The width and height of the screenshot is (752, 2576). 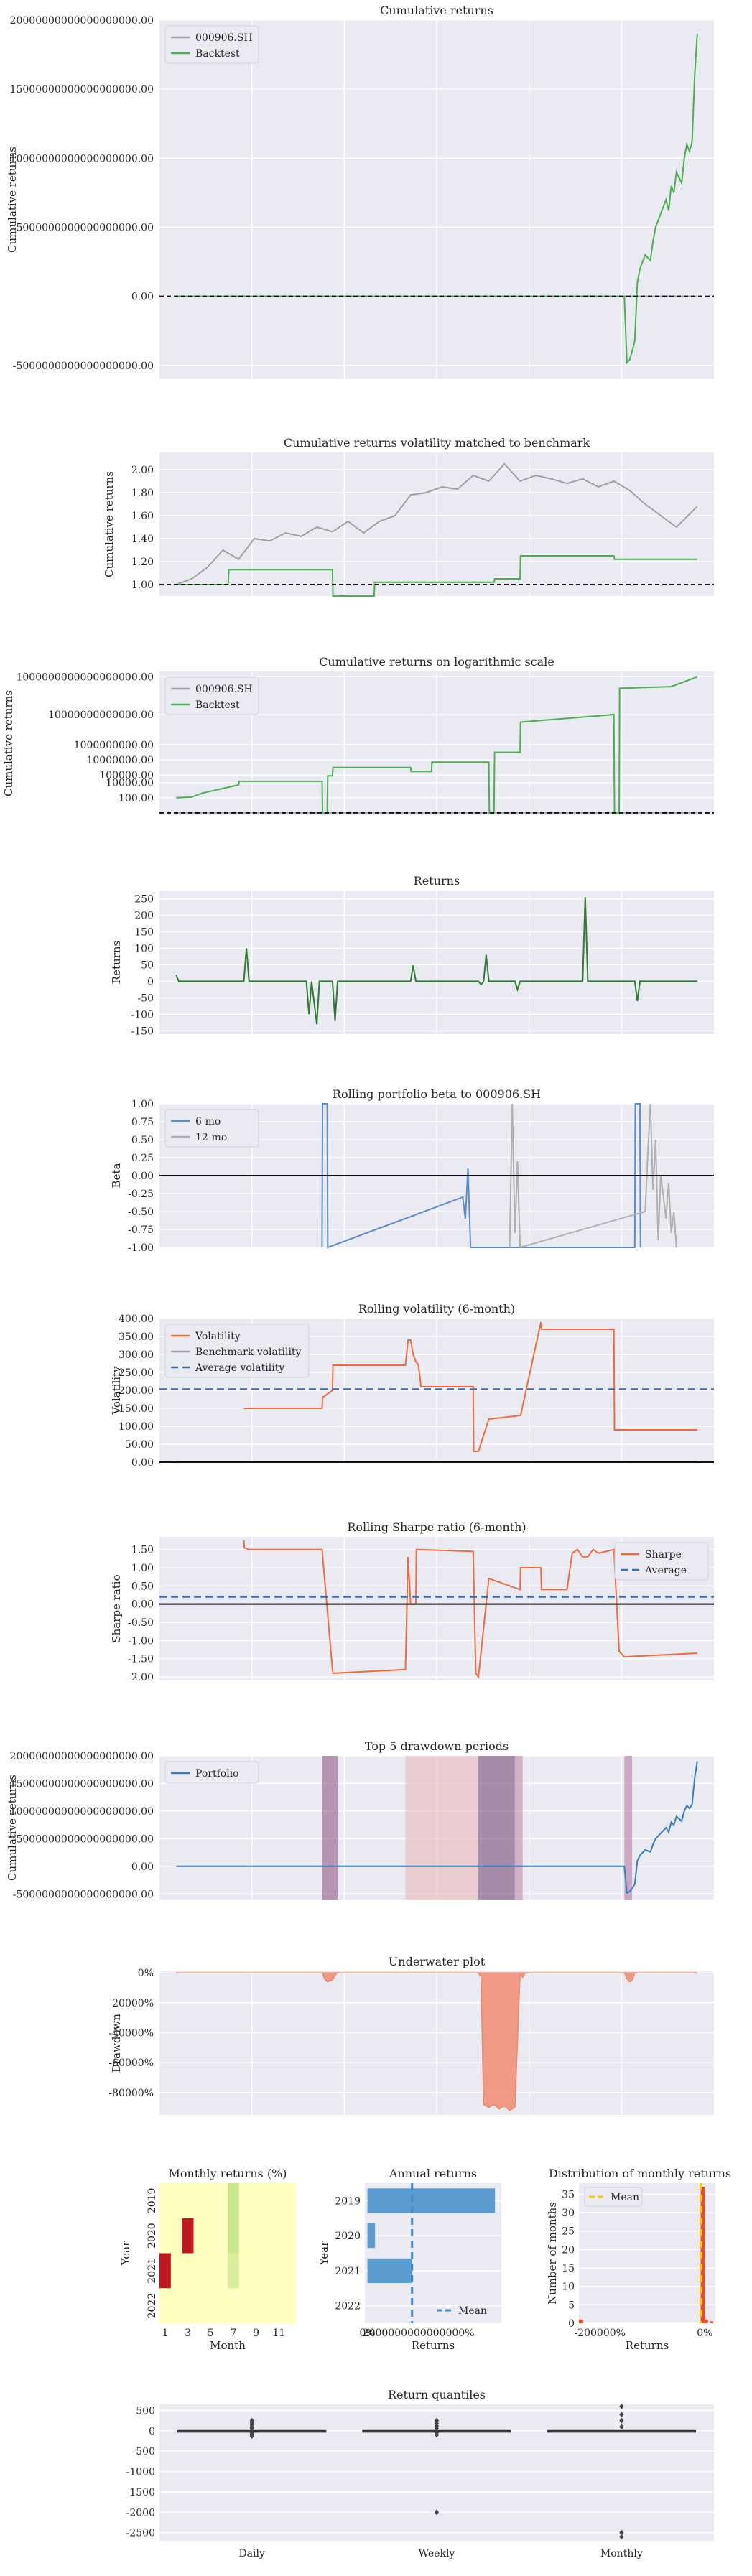 What do you see at coordinates (116, 1608) in the screenshot?
I see `rolling_sharpe-ylabel: Sharpe ratio` at bounding box center [116, 1608].